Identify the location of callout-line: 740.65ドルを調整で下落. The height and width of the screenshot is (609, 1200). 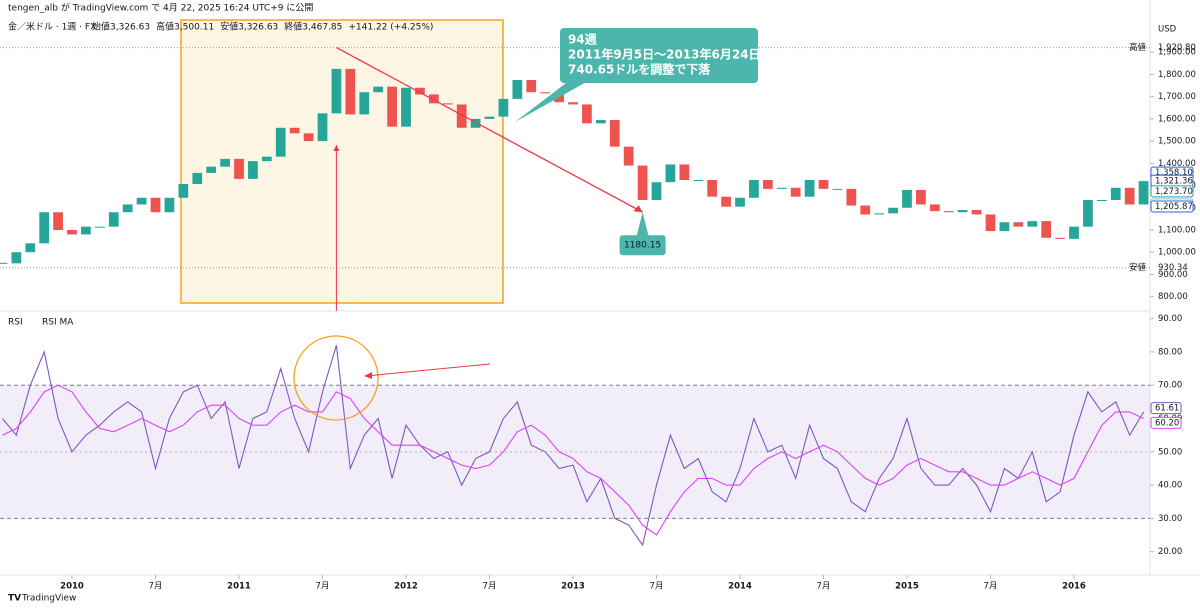
(639, 69).